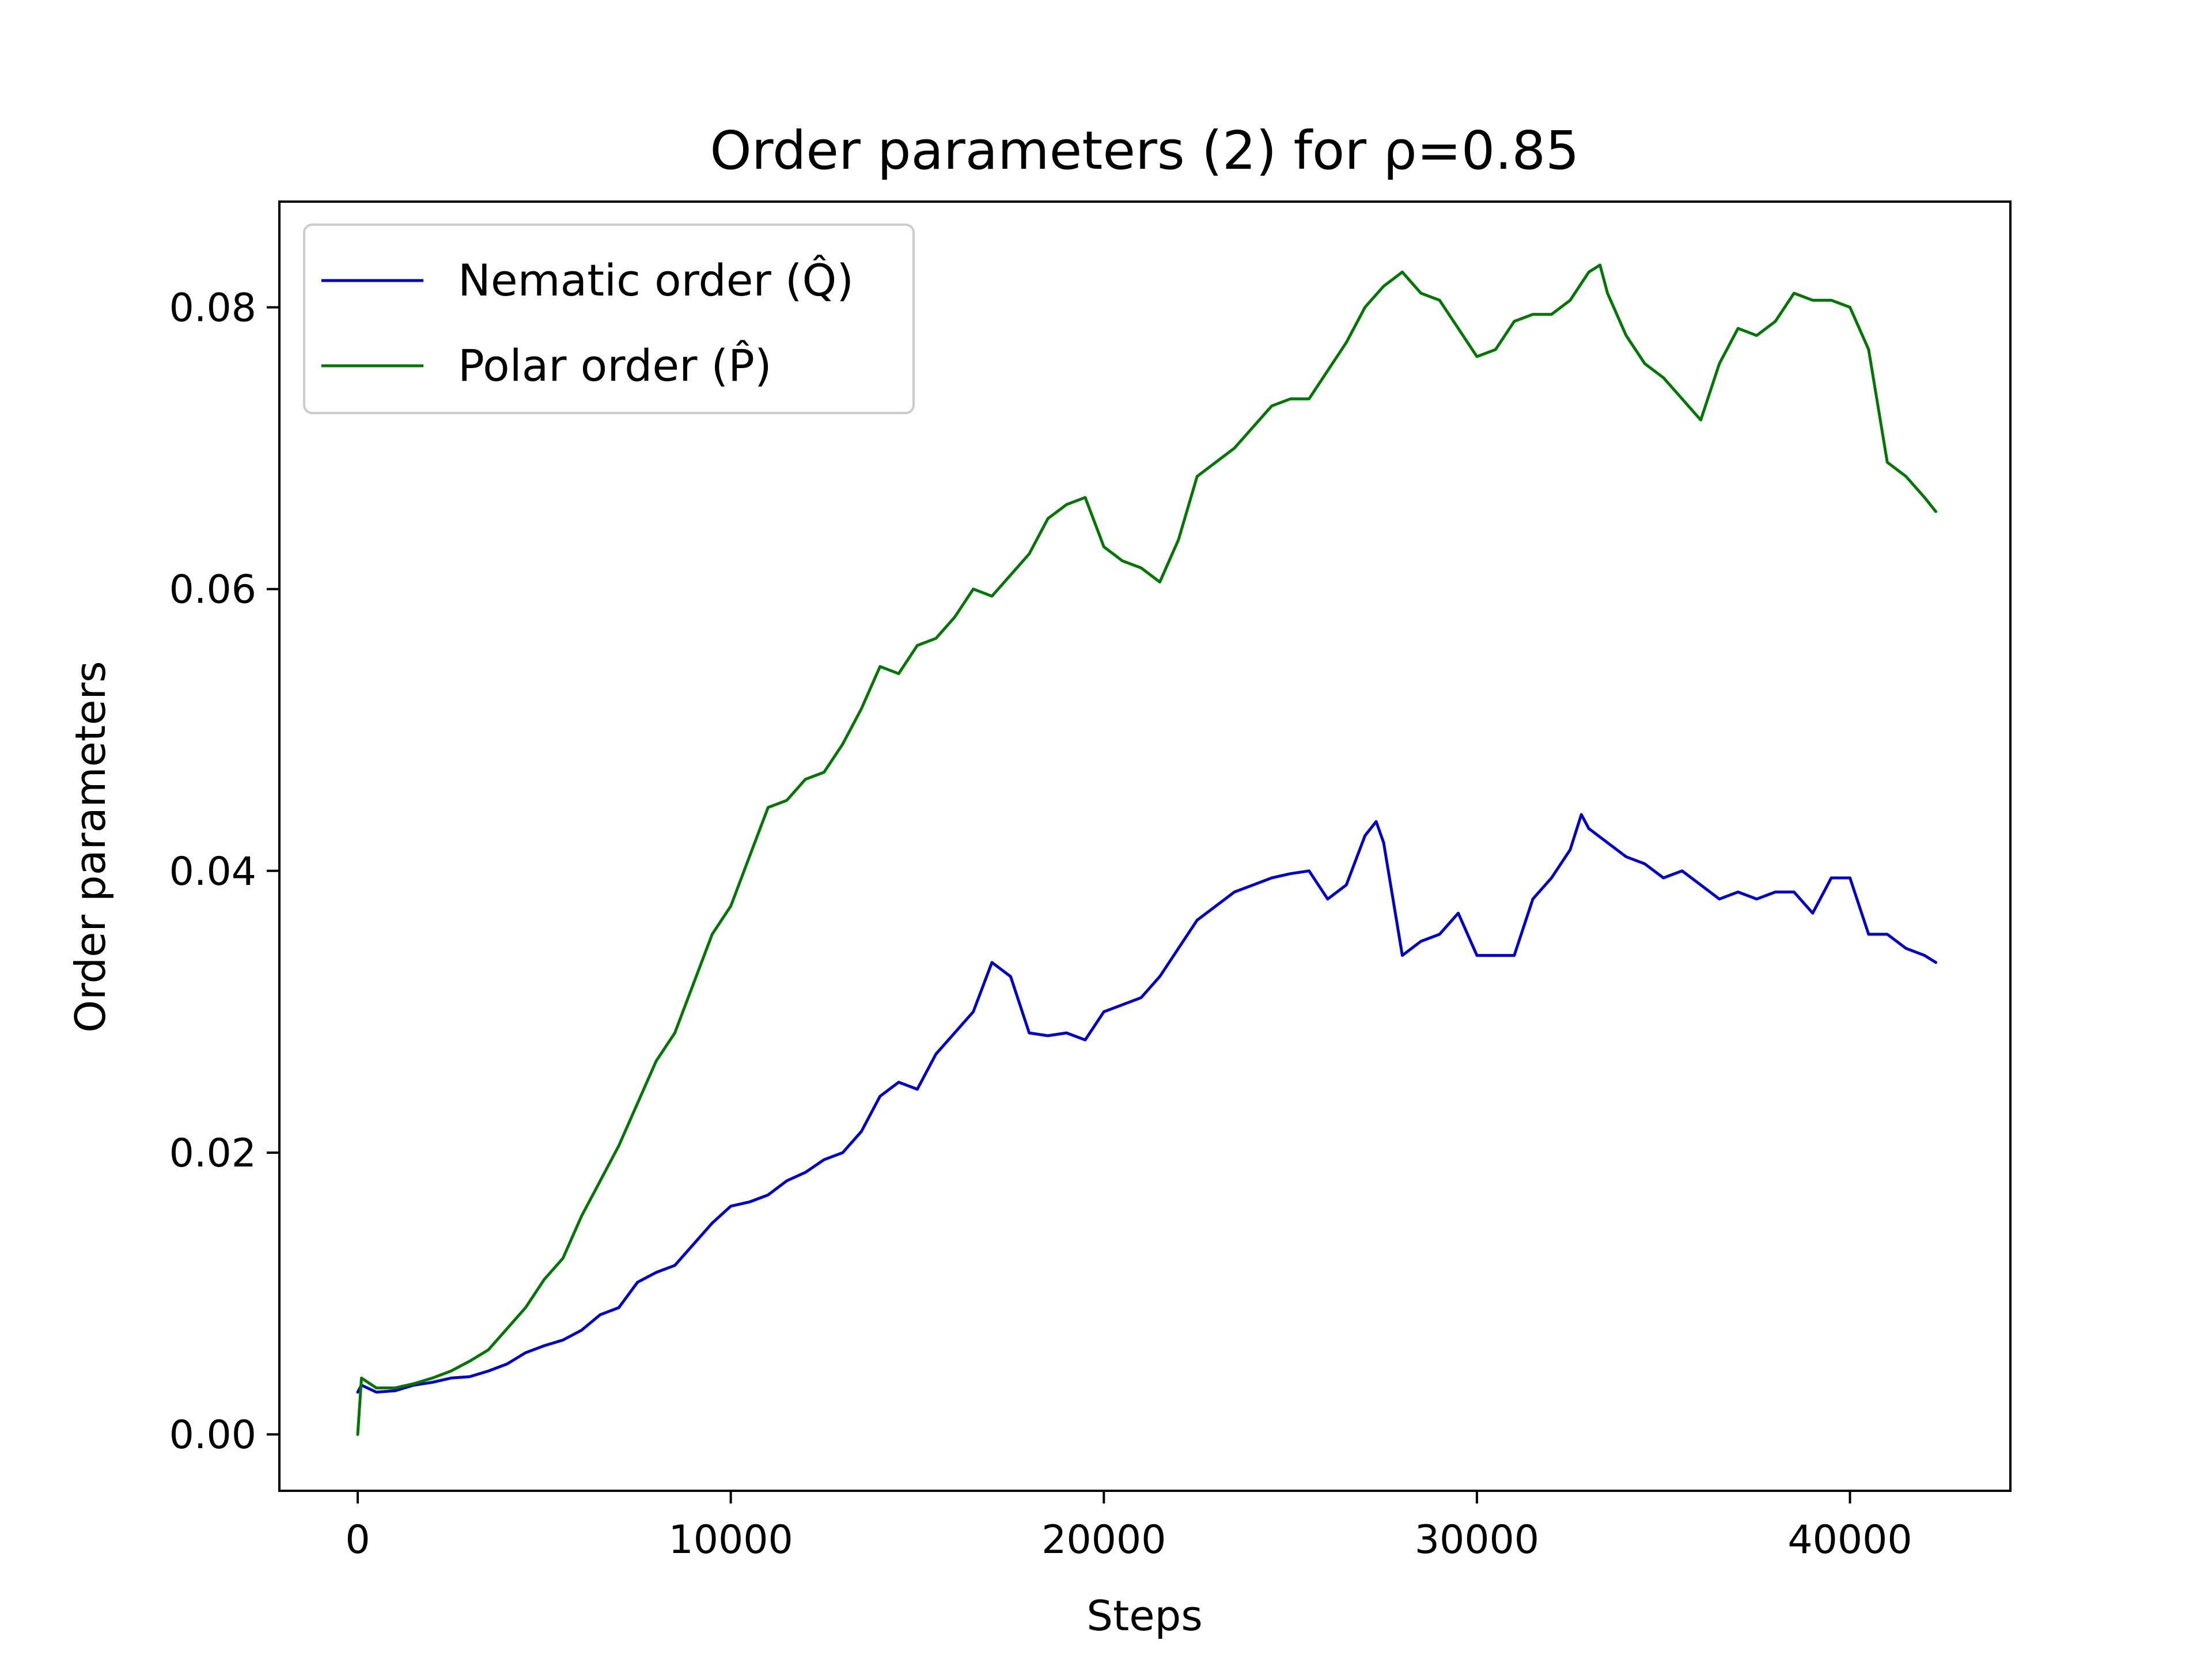 The height and width of the screenshot is (1659, 2212). I want to click on legend-box, so click(609, 319).